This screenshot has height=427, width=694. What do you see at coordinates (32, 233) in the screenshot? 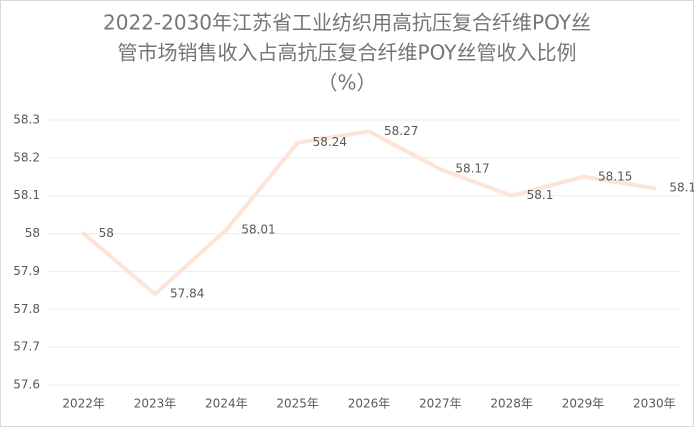
I see `y-tick-label: 58` at bounding box center [32, 233].